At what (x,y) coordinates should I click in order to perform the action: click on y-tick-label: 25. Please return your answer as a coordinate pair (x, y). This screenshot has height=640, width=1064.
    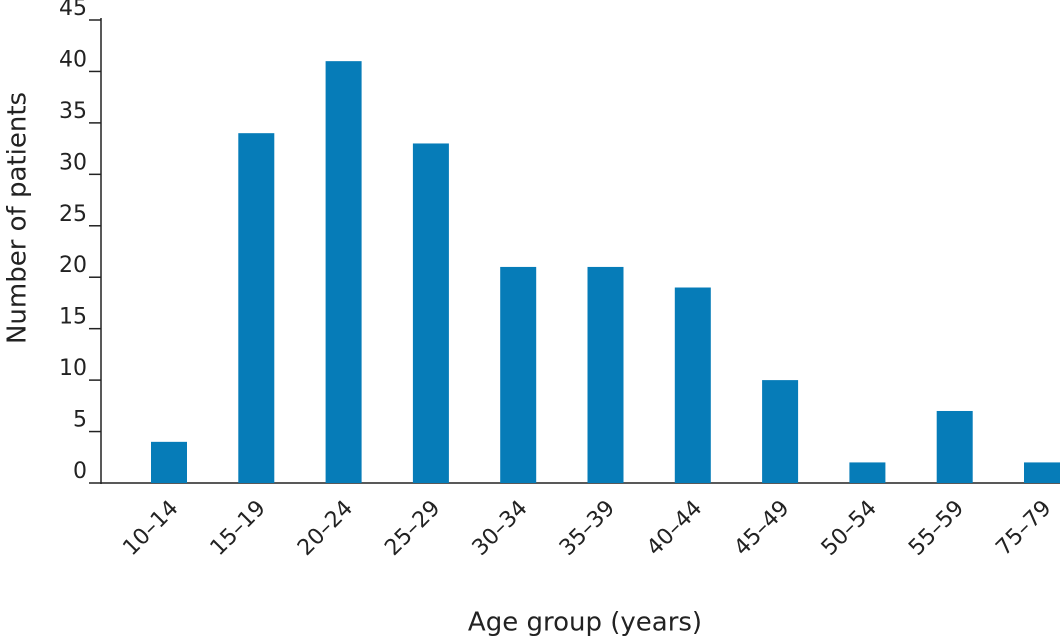
    Looking at the image, I should click on (73, 214).